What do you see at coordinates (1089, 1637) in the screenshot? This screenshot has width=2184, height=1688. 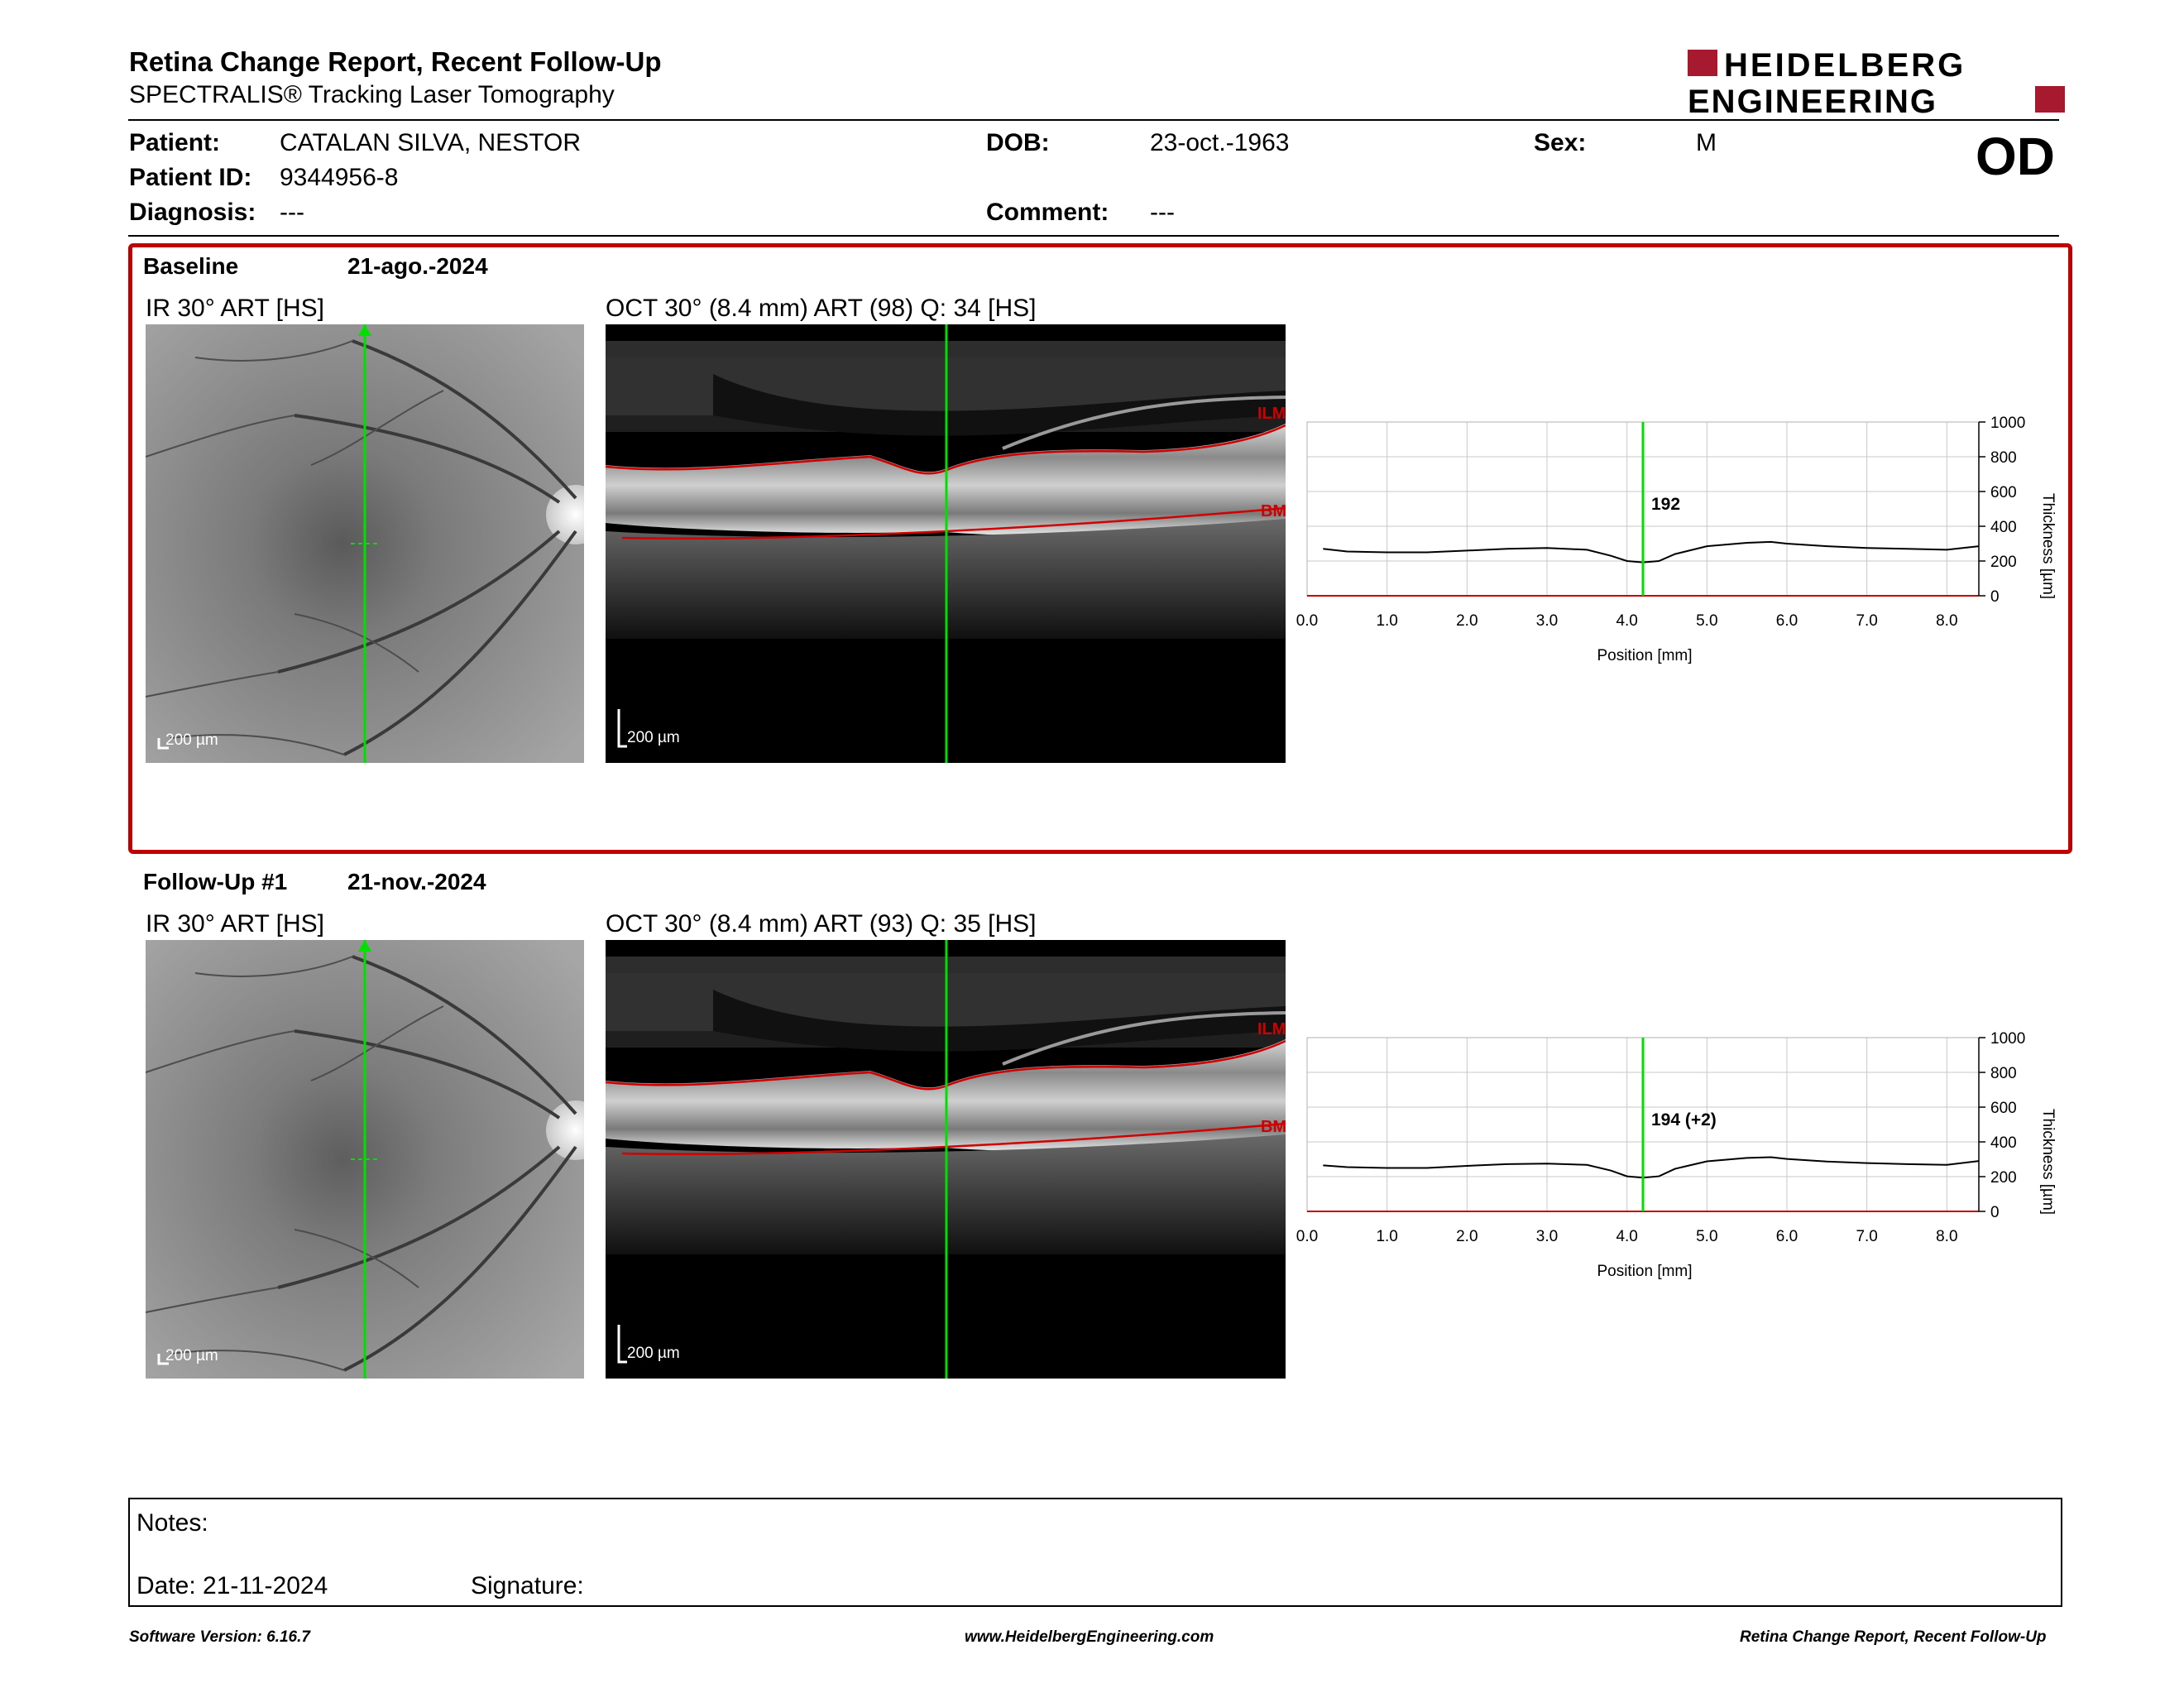 I see `footer-website-link: www.HeidelbergEngineering.com` at bounding box center [1089, 1637].